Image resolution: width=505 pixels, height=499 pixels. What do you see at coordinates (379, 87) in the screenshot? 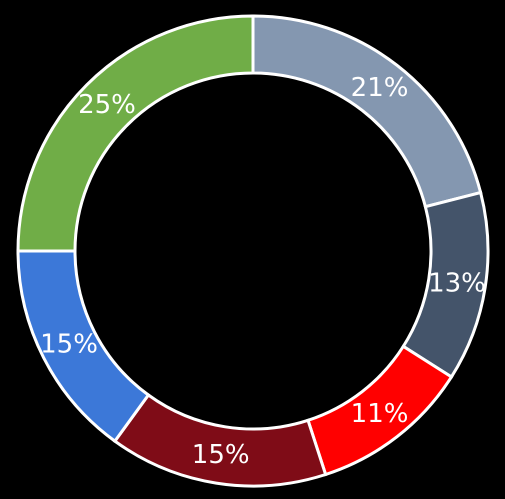
I see `data-label: 21%` at bounding box center [379, 87].